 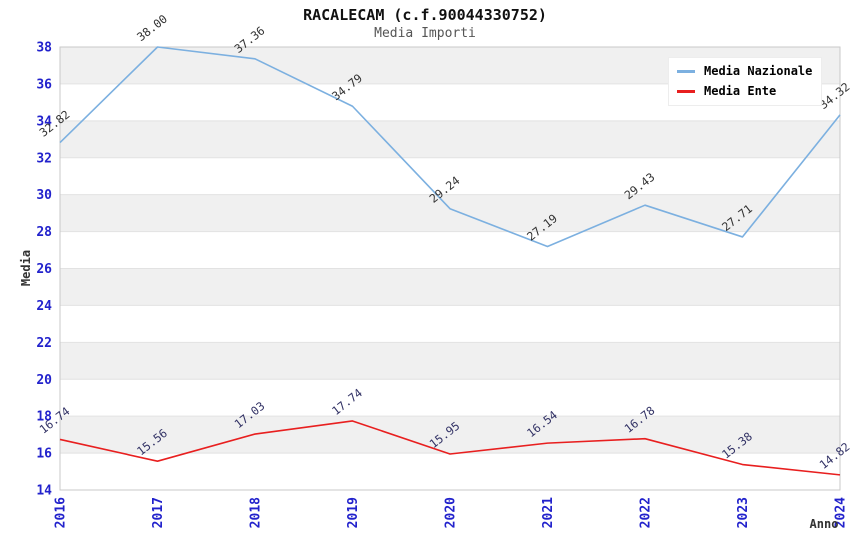 I want to click on y-tick-label: 20, so click(x=44, y=380).